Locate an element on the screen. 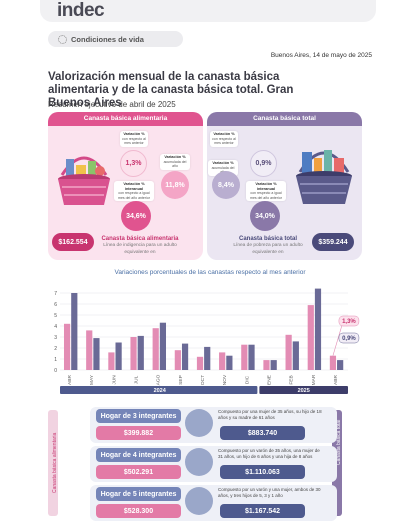 The image size is (420, 528). y-tick-label: 2 is located at coordinates (55, 349).